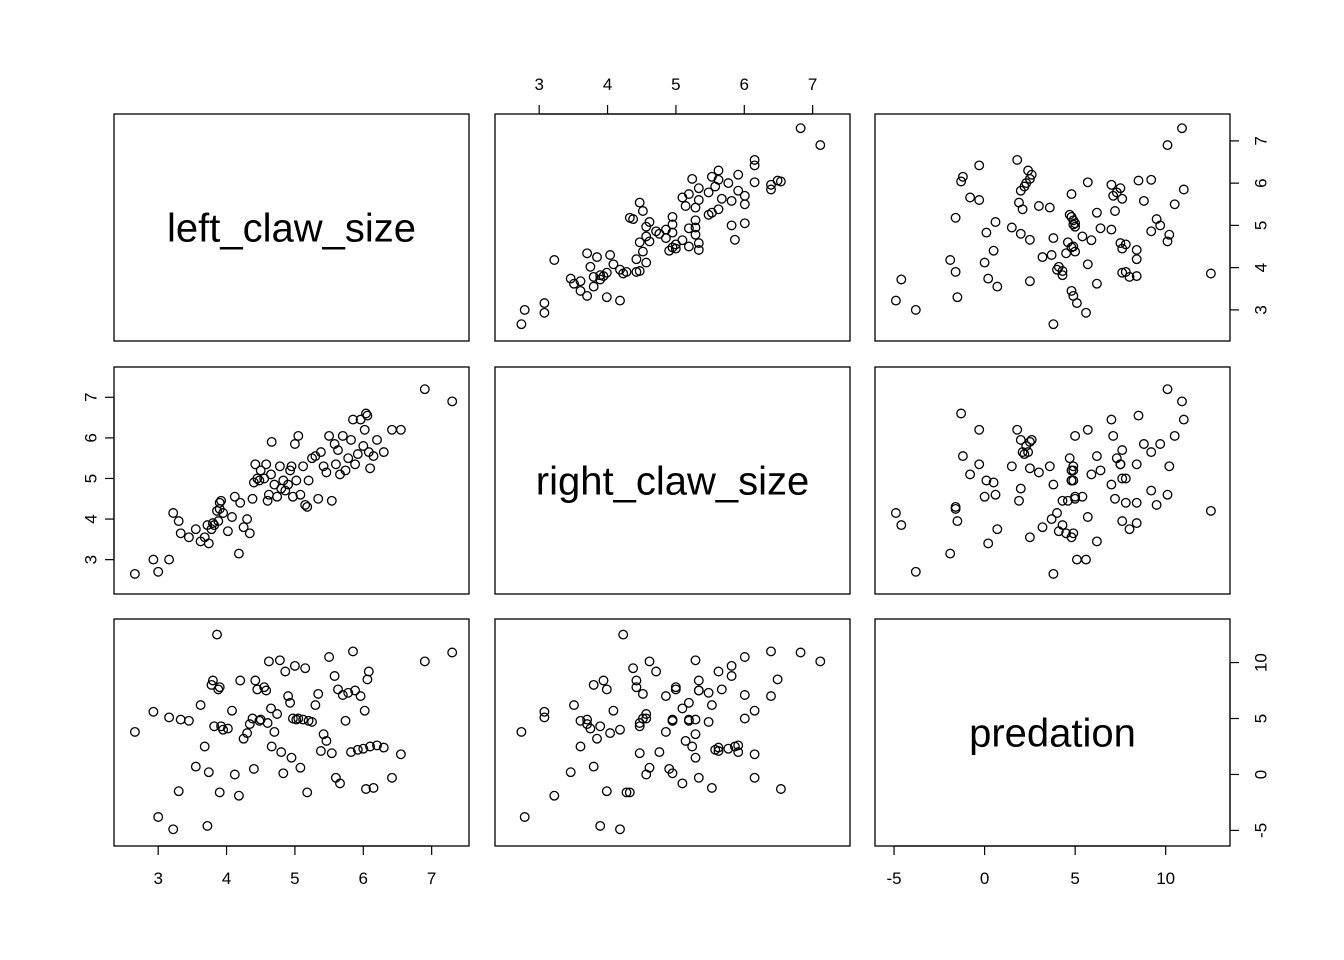 Image resolution: width=1344 pixels, height=960 pixels. I want to click on panel-frame-predation-vs-left_claw_size, so click(291, 732).